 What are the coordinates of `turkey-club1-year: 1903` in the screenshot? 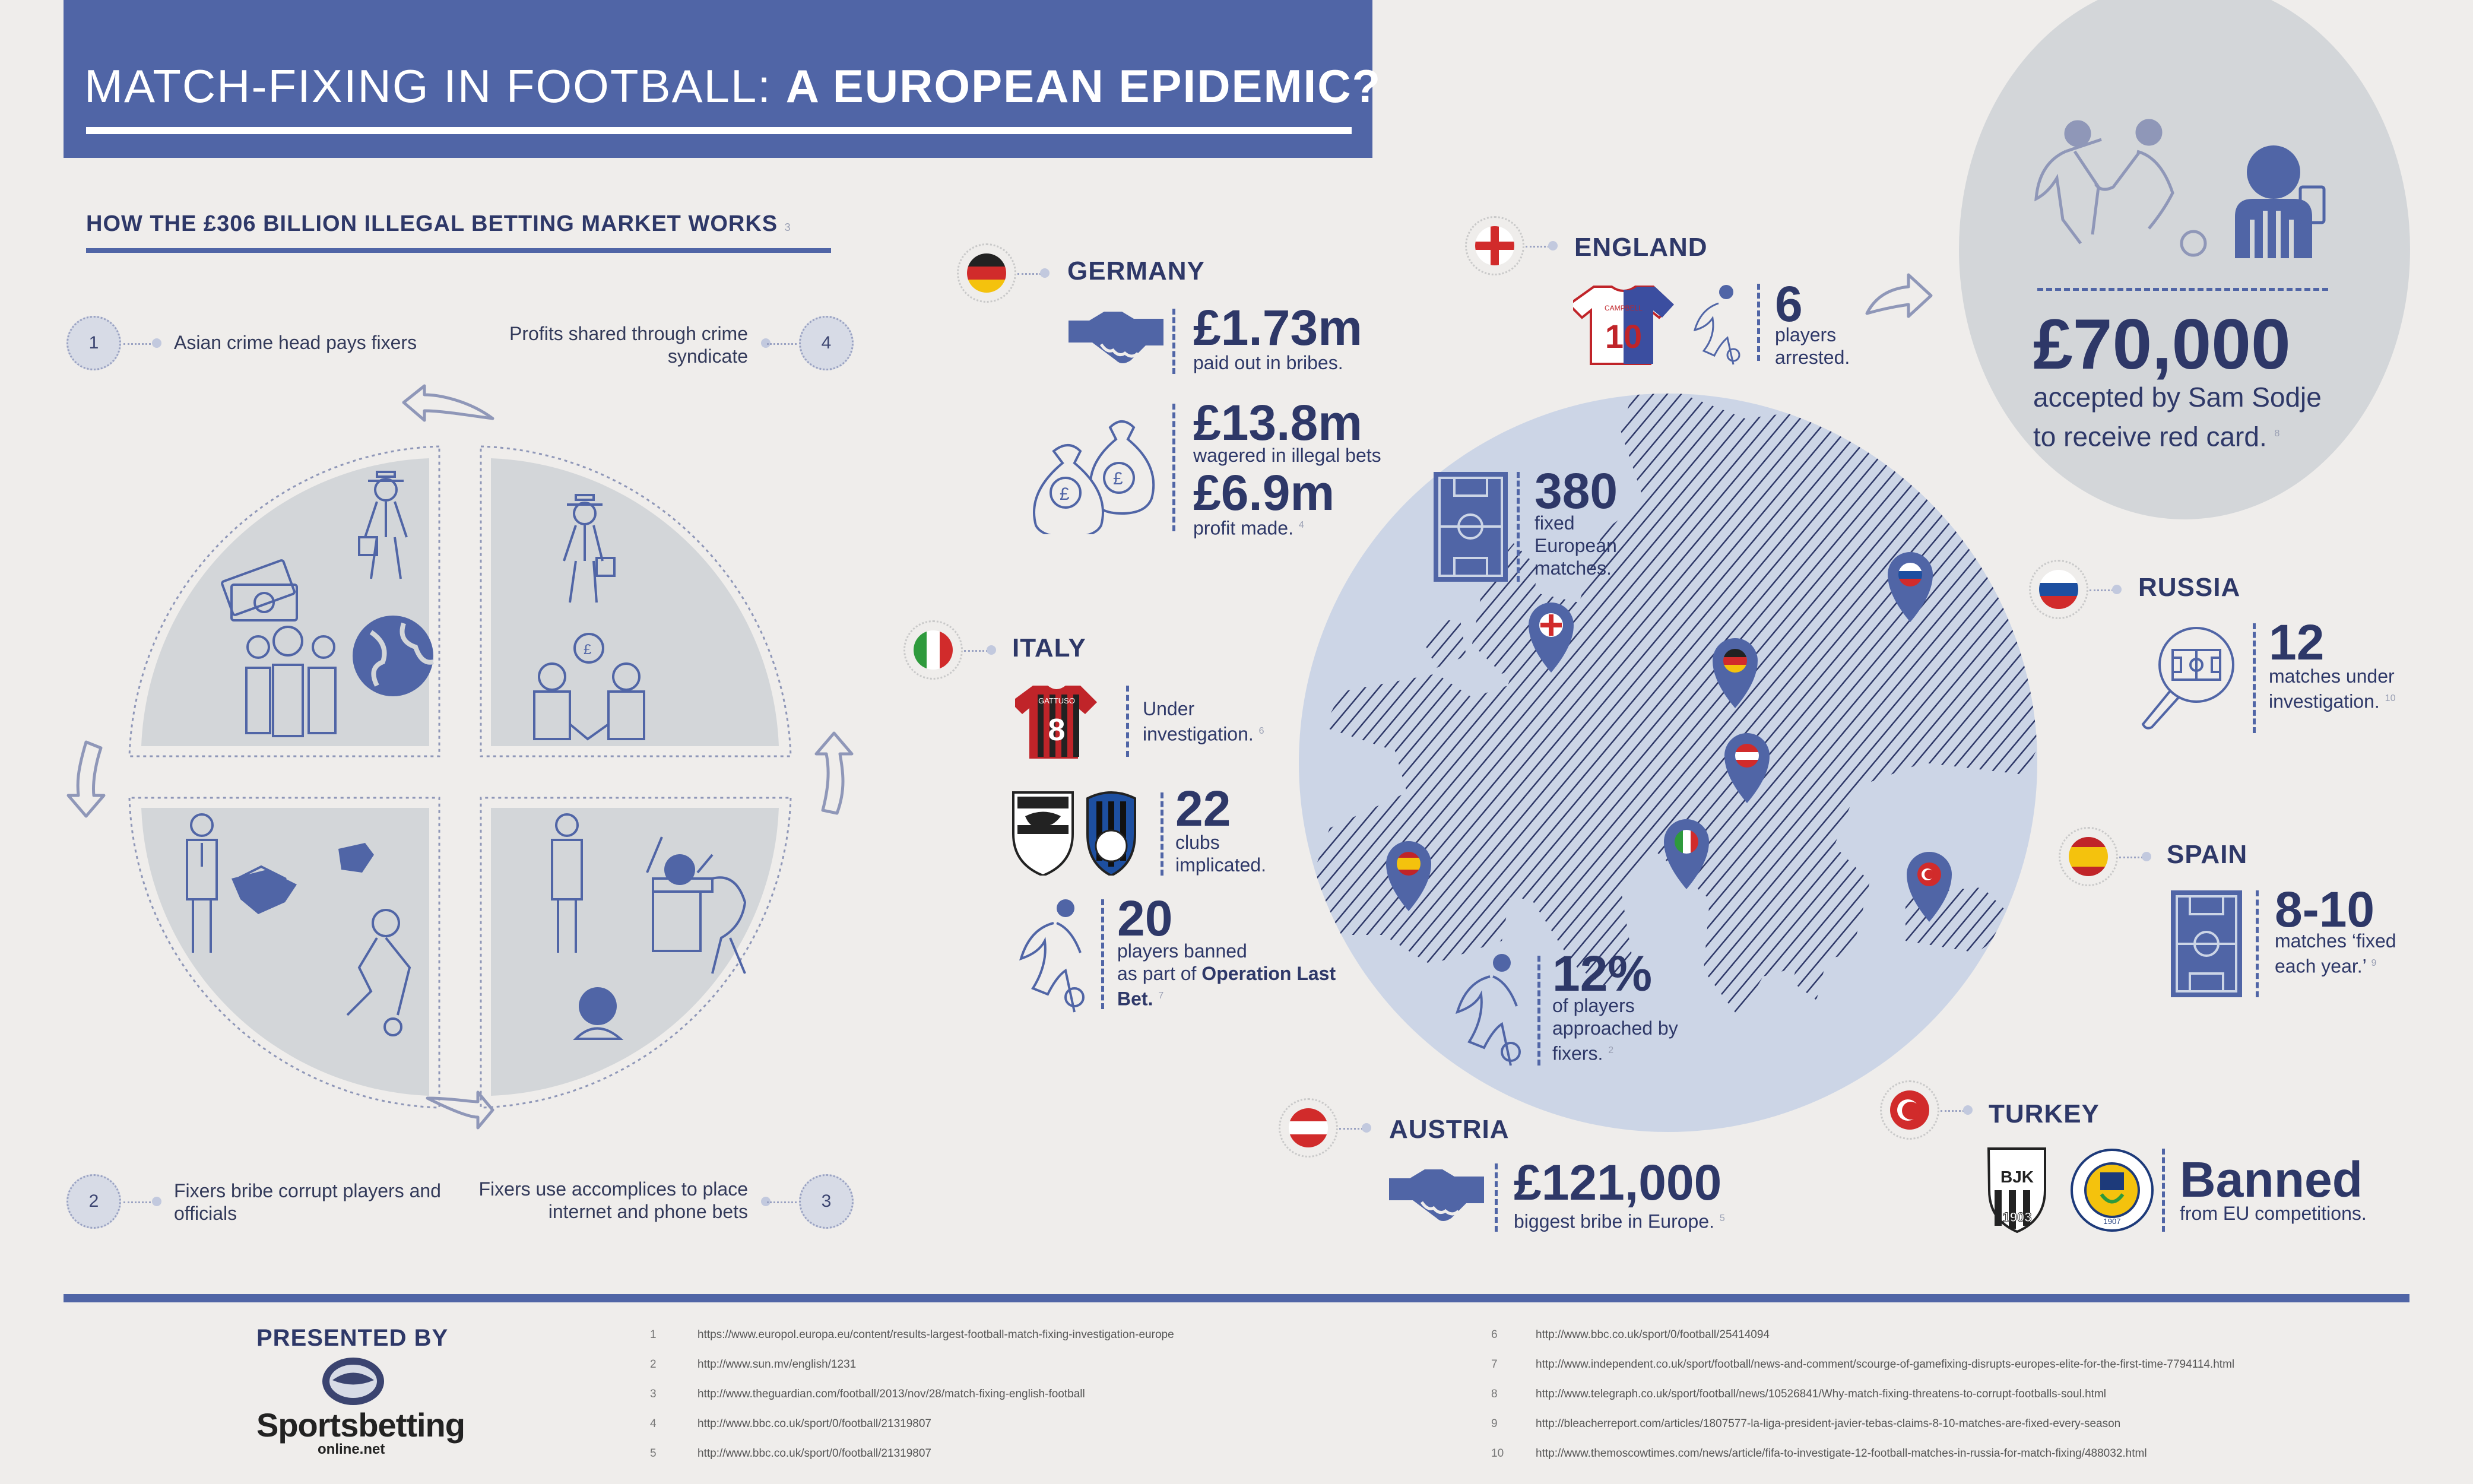 It's located at (2017, 1217).